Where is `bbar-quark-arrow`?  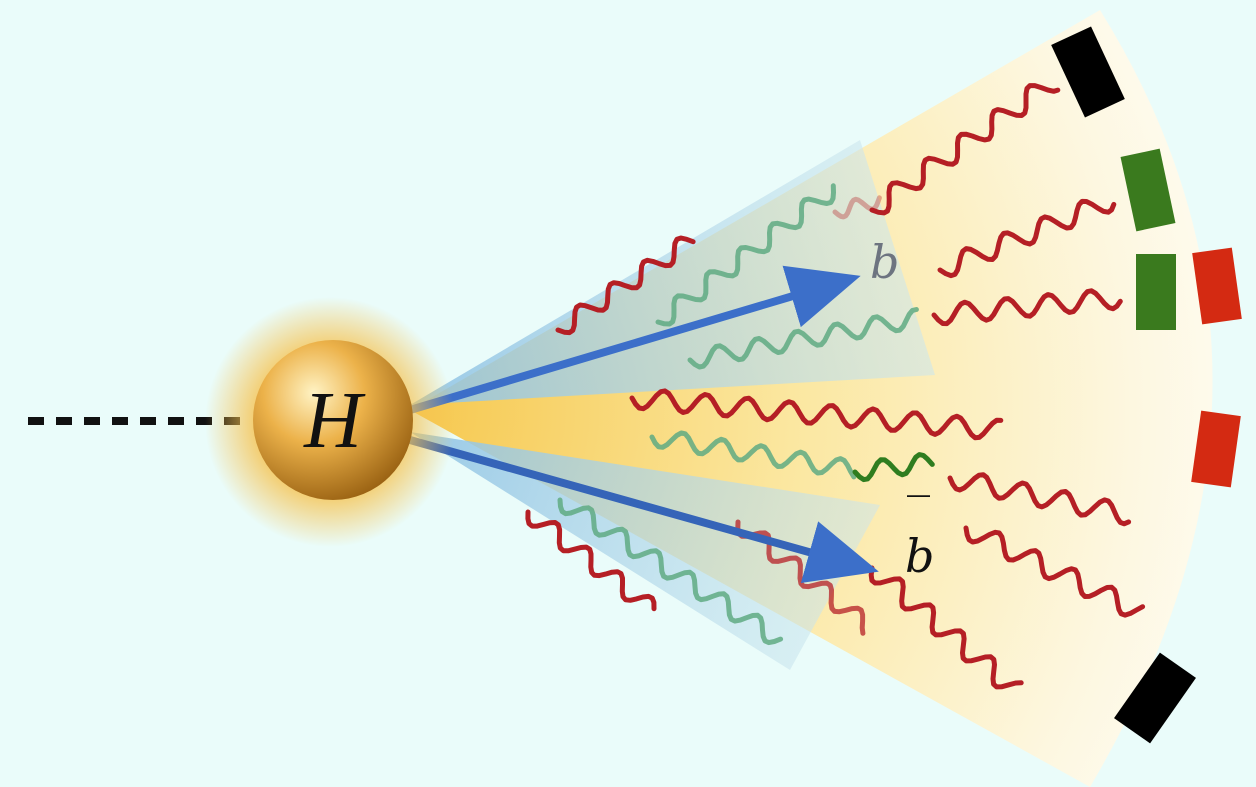 bbar-quark-arrow is located at coordinates (642, 509).